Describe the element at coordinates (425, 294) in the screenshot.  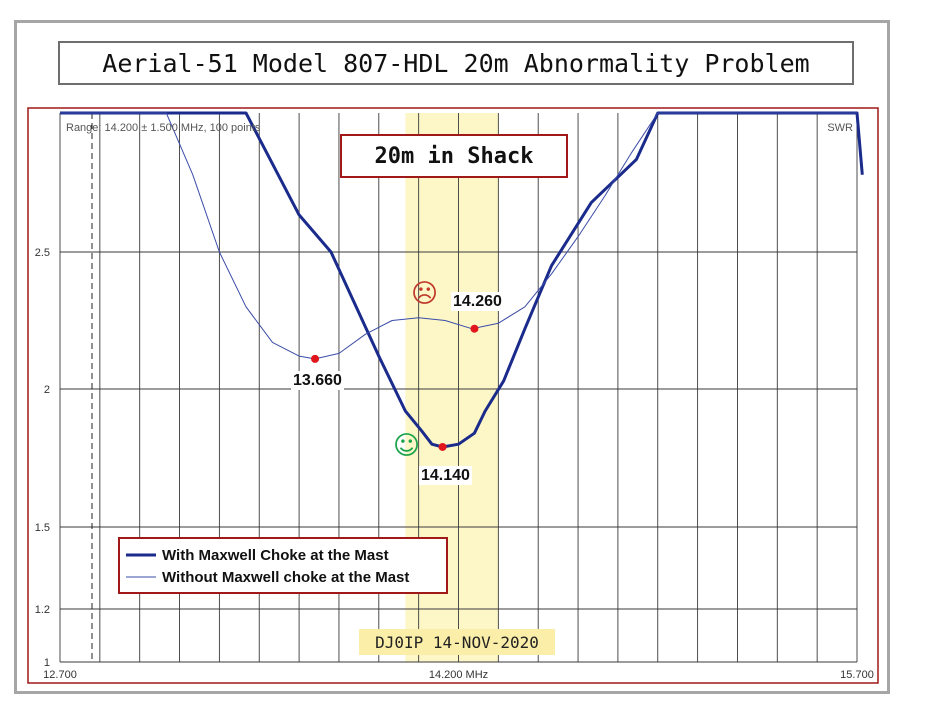
I see `sad-face-icon: ☹` at that location.